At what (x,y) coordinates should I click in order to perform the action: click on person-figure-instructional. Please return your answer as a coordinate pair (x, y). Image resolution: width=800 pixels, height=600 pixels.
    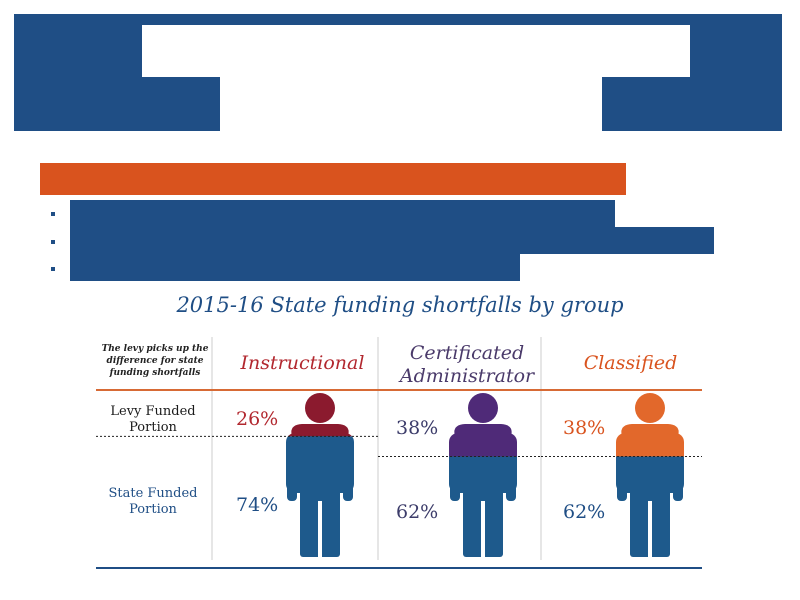
    Looking at the image, I should click on (320, 477).